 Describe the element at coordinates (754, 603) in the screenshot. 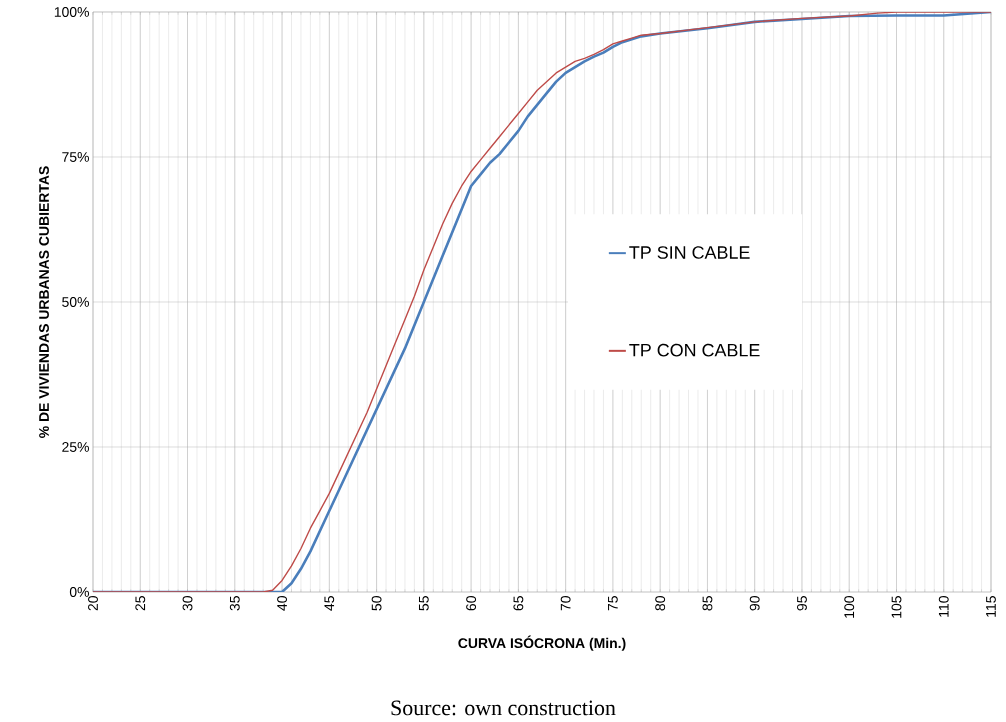

I see `x-tick-label: 90` at that location.